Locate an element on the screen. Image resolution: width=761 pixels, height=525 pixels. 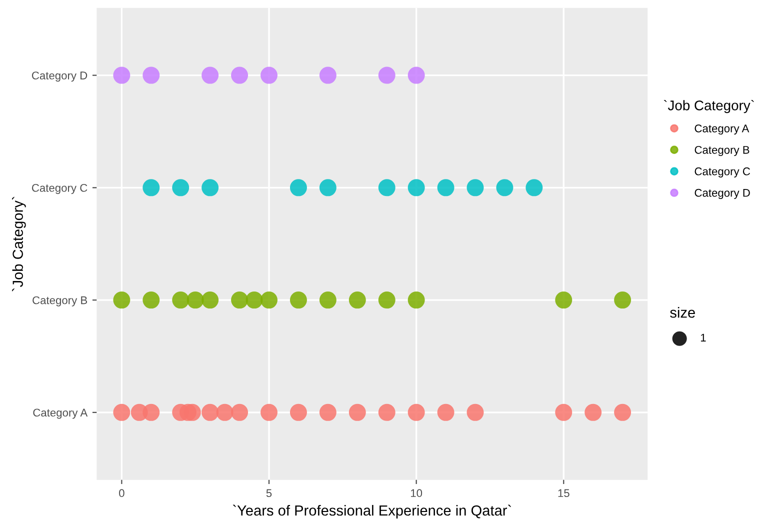
legend-title: `Job Category` is located at coordinates (709, 107).